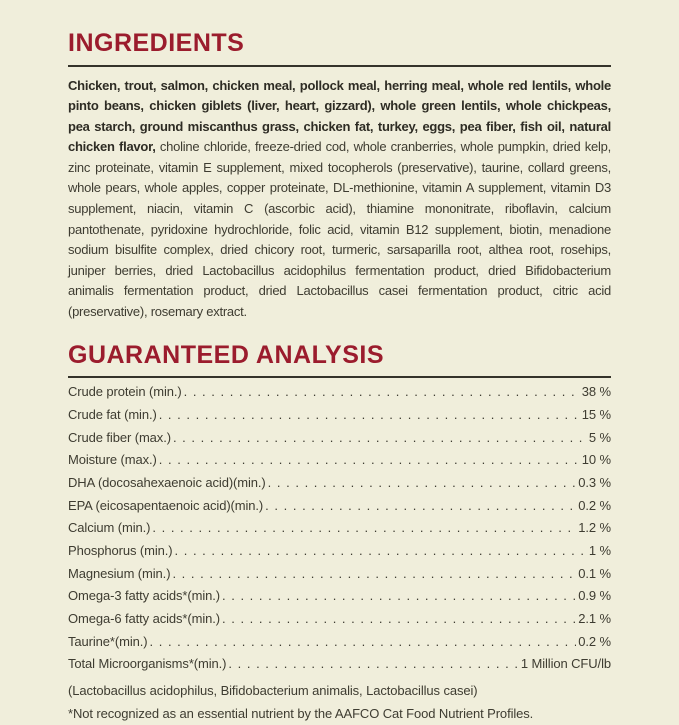 The width and height of the screenshot is (679, 725). Describe the element at coordinates (156, 43) in the screenshot. I see `ingredients-title: INGREDIENTS` at that location.